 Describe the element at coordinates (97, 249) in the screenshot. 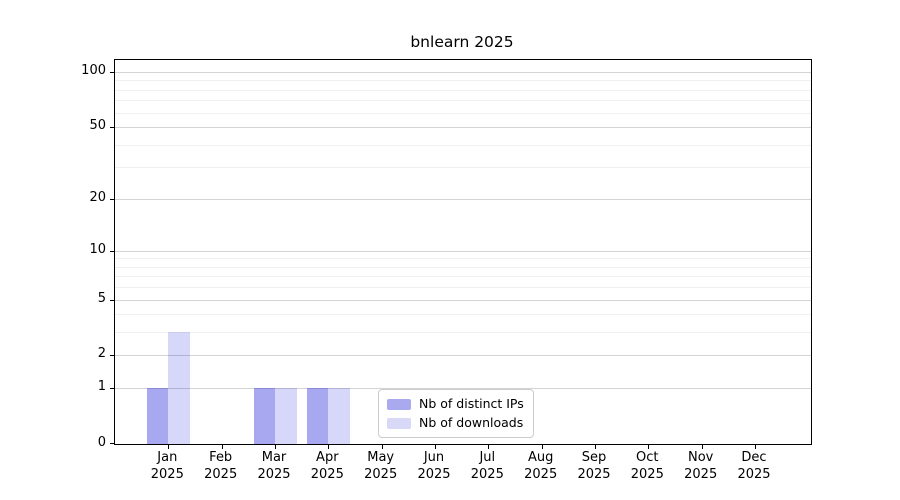

I see `y-tick-label: 10` at that location.